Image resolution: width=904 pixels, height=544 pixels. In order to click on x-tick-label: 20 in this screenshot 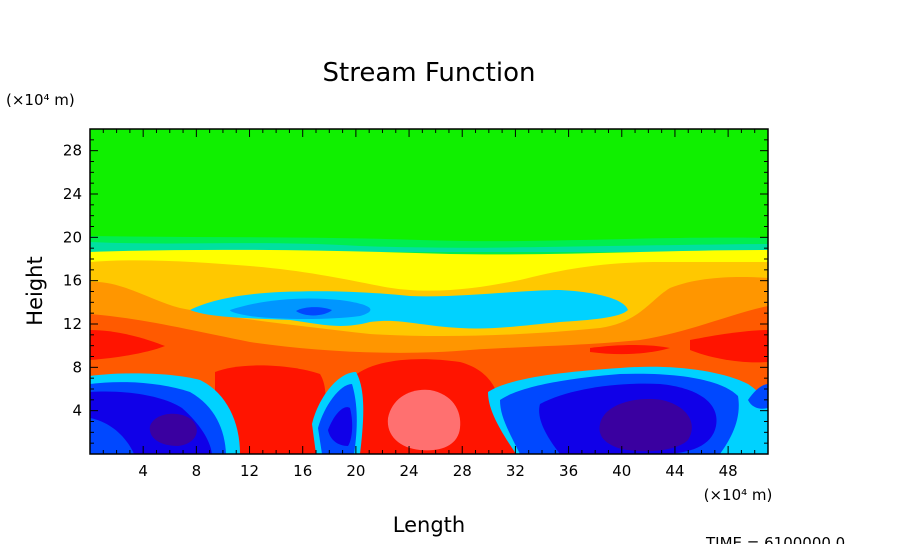, I will do `click(355, 471)`.